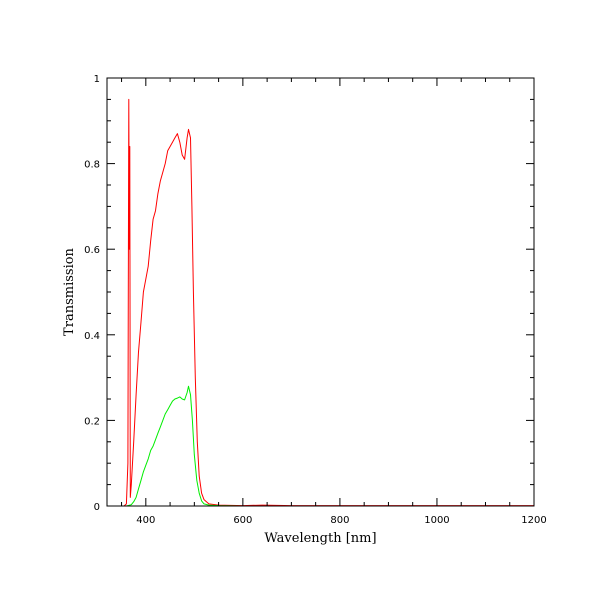 Image resolution: width=611 pixels, height=611 pixels. Describe the element at coordinates (92, 421) in the screenshot. I see `y-tick-label: 0.2` at that location.